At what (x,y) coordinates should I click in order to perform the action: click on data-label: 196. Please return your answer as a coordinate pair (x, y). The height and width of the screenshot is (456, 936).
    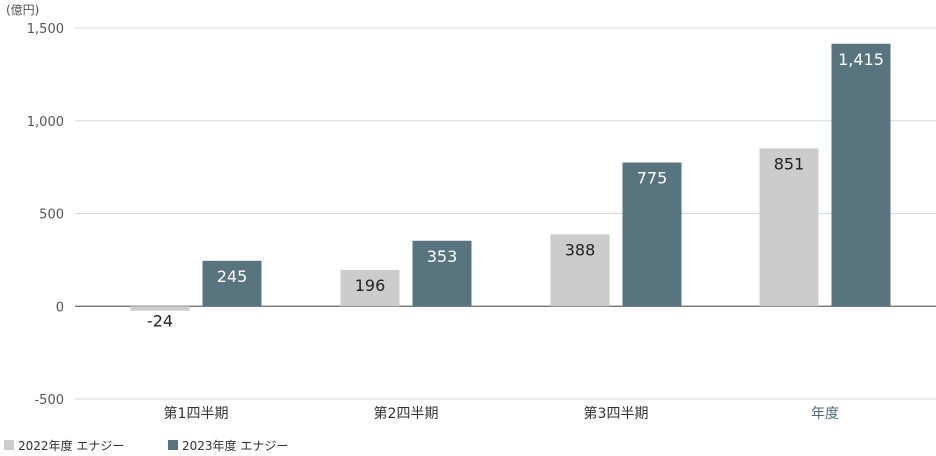
    Looking at the image, I should click on (370, 285).